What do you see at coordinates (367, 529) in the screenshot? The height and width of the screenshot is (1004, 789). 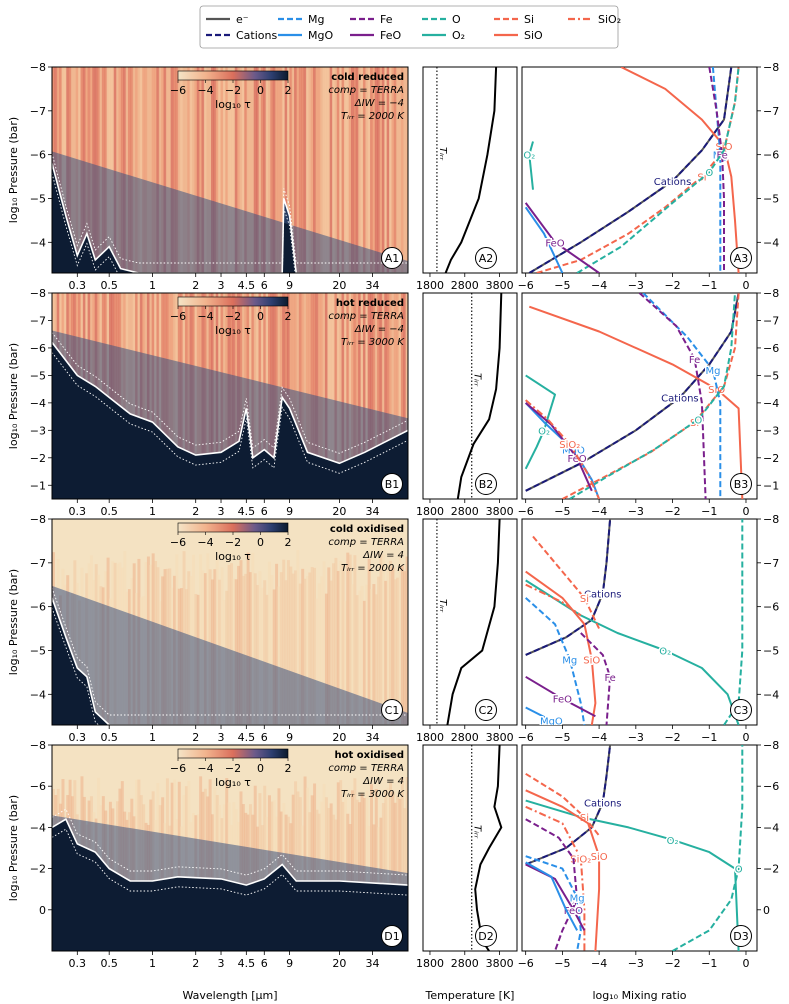 I see `scenario-title: cold oxidised` at bounding box center [367, 529].